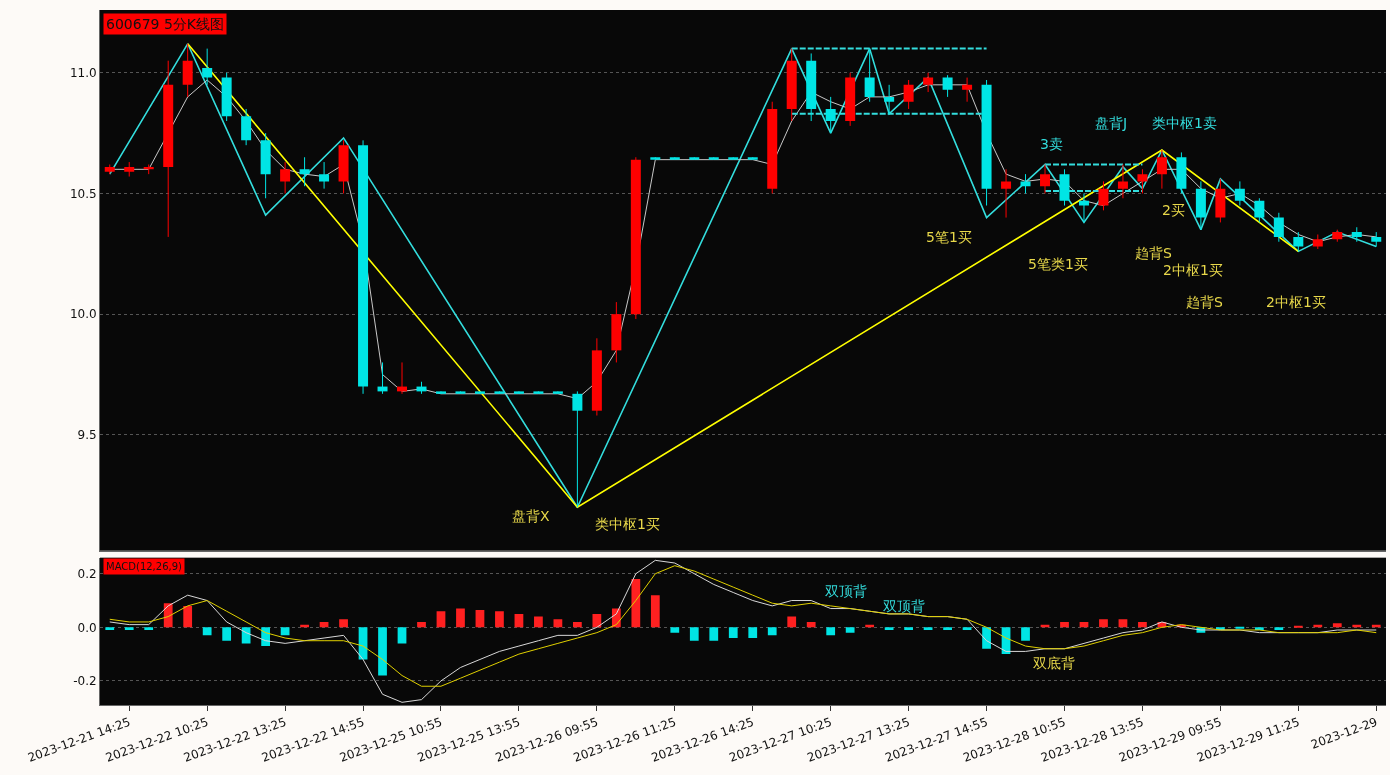  I want to click on chart-title: 600679 5分K线图, so click(165, 24).